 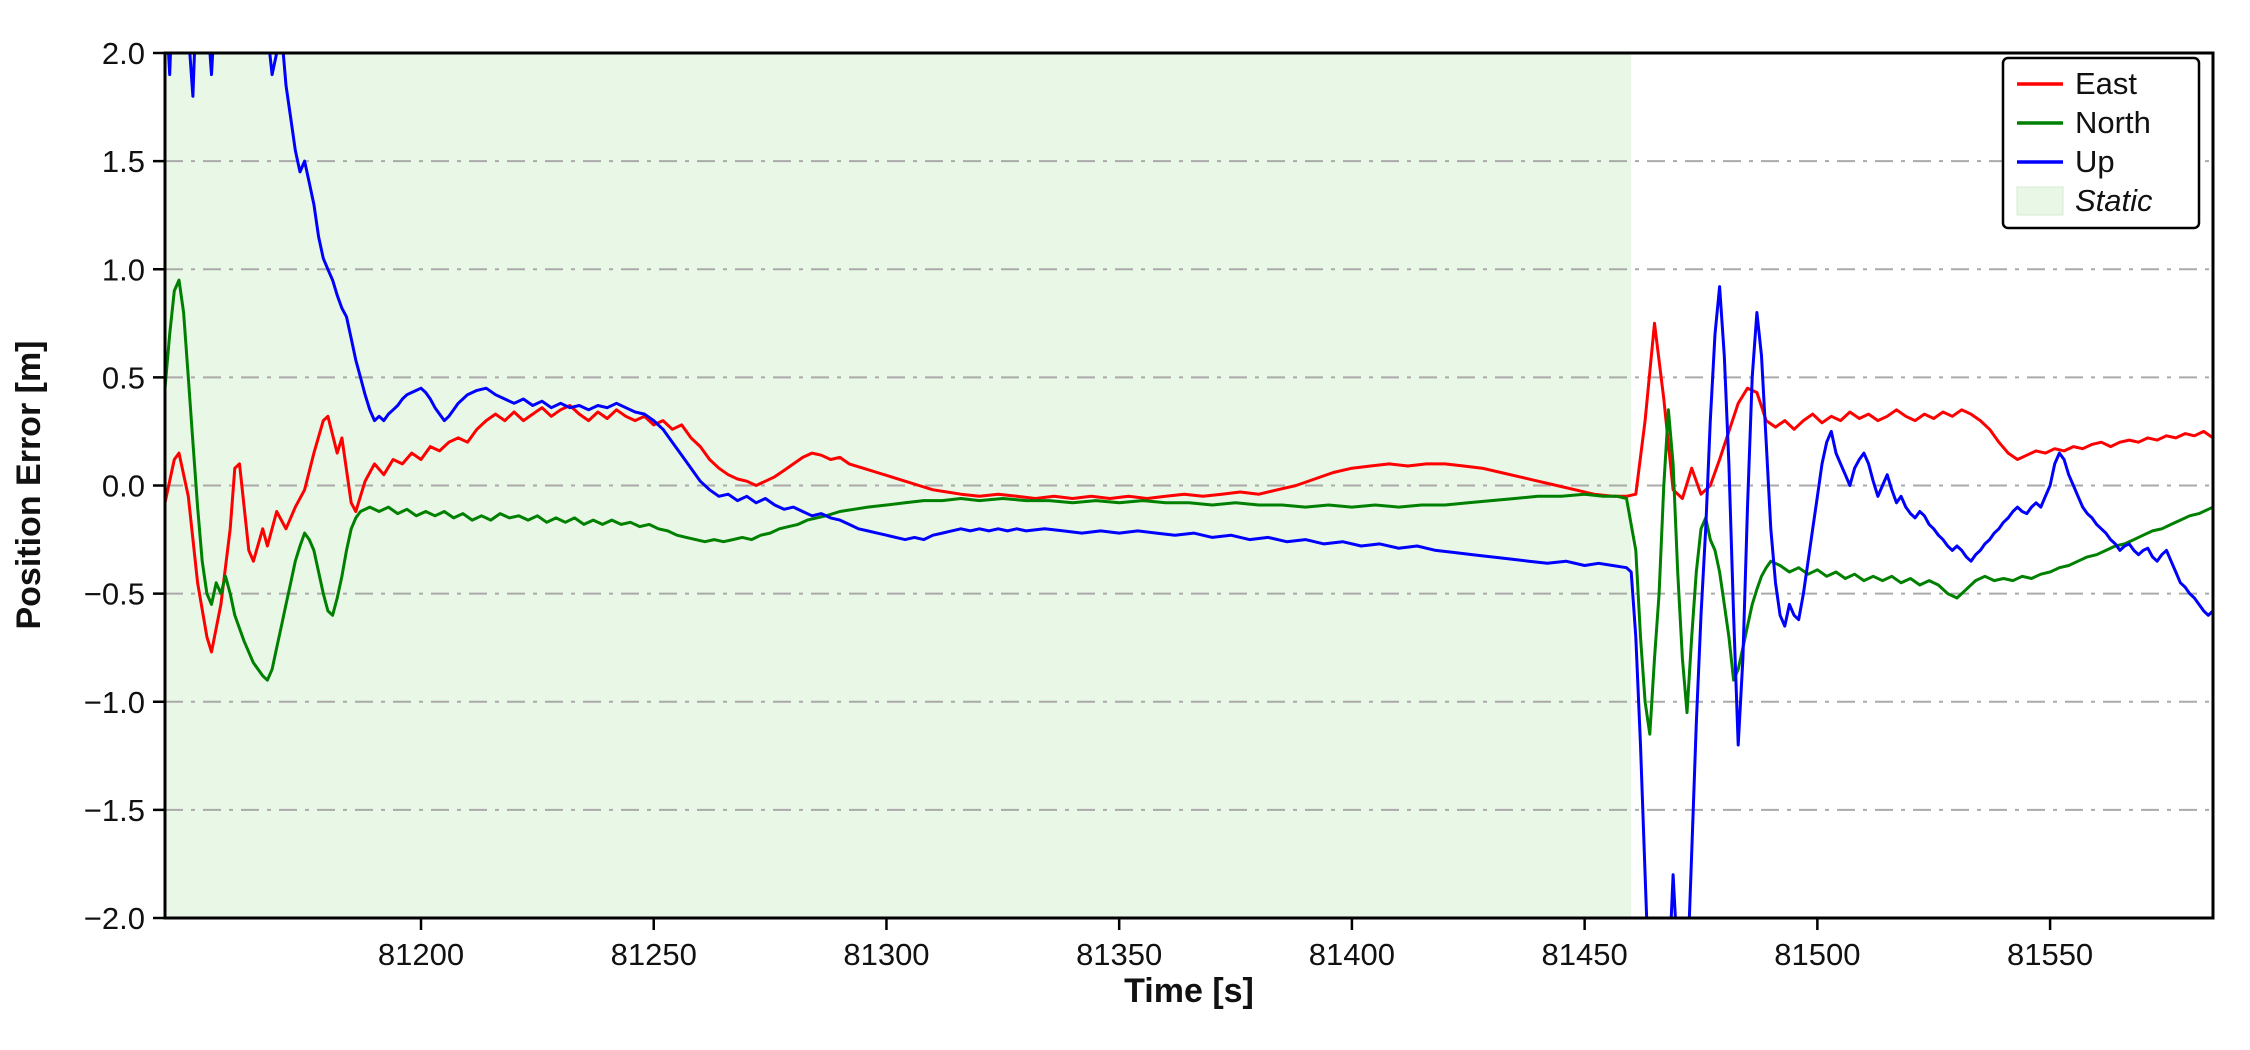 What do you see at coordinates (1352, 954) in the screenshot?
I see `x-tick-label: 81400` at bounding box center [1352, 954].